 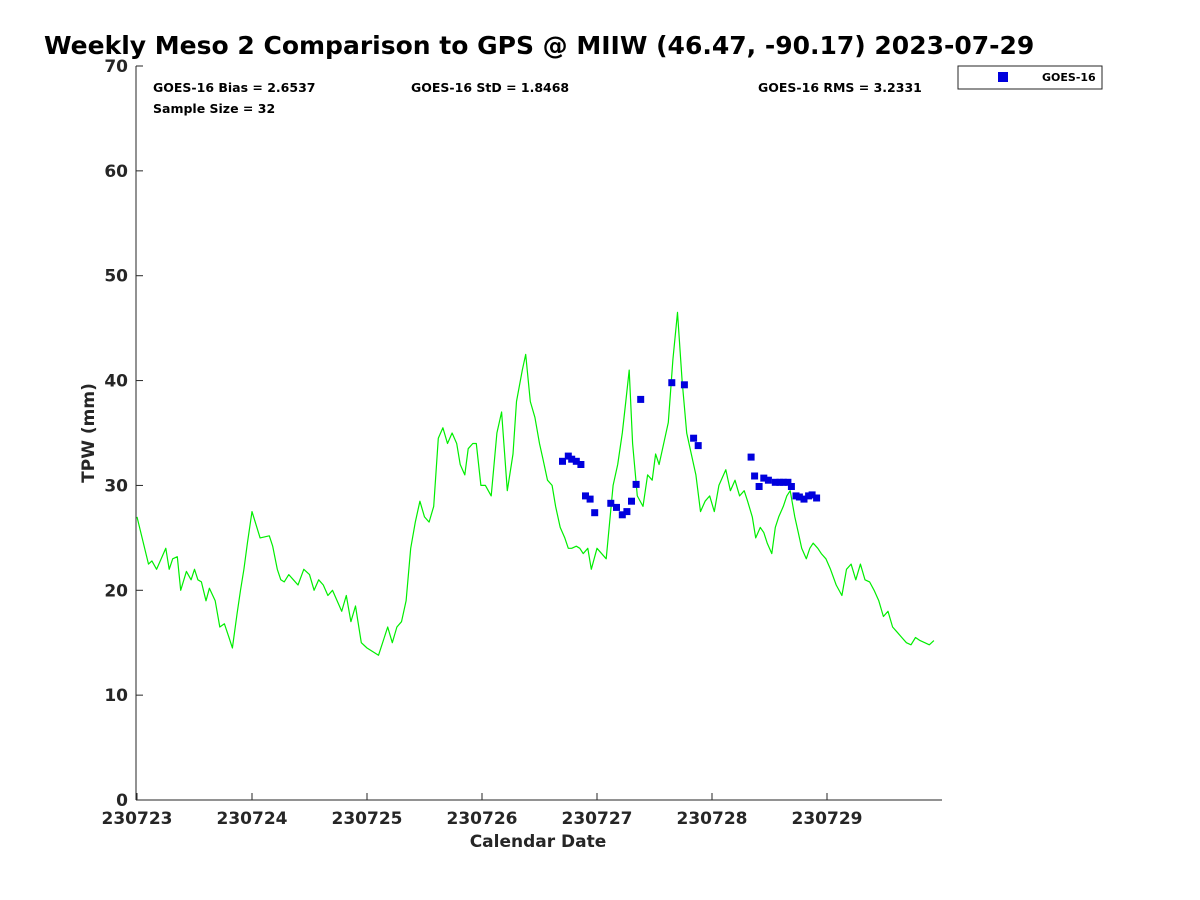 I want to click on y-axis-label: TPW (mm), so click(x=89, y=433).